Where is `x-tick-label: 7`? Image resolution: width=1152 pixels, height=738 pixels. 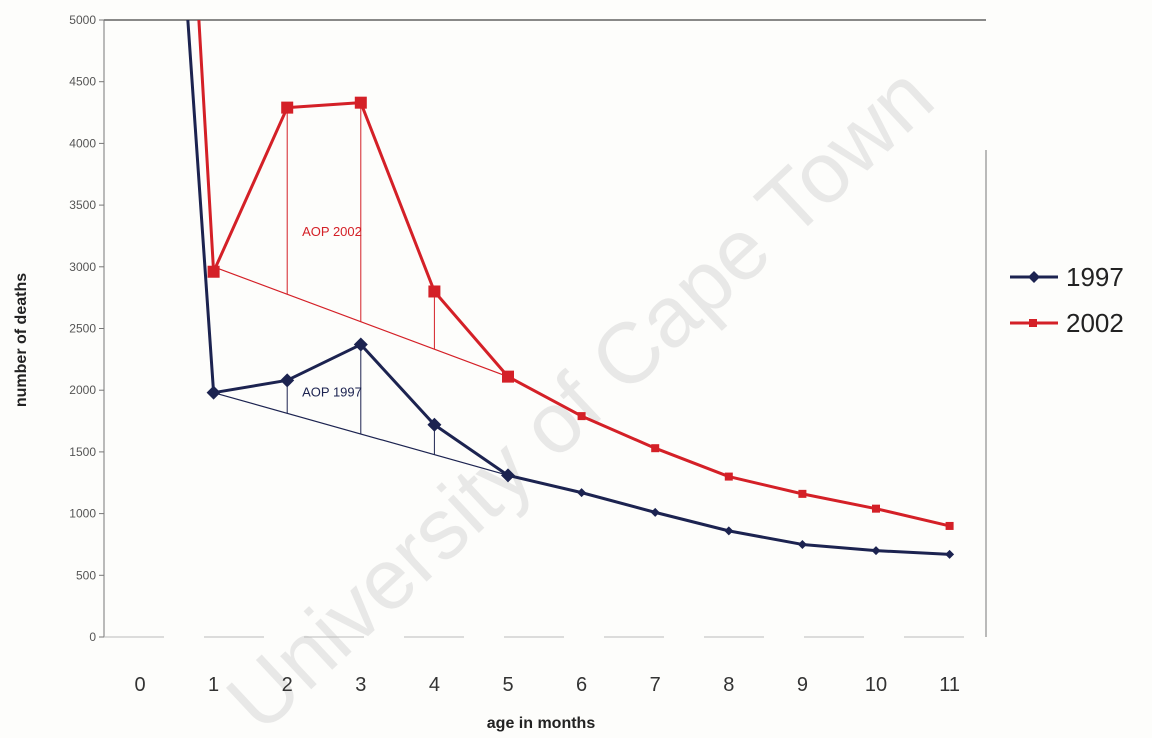 x-tick-label: 7 is located at coordinates (655, 685).